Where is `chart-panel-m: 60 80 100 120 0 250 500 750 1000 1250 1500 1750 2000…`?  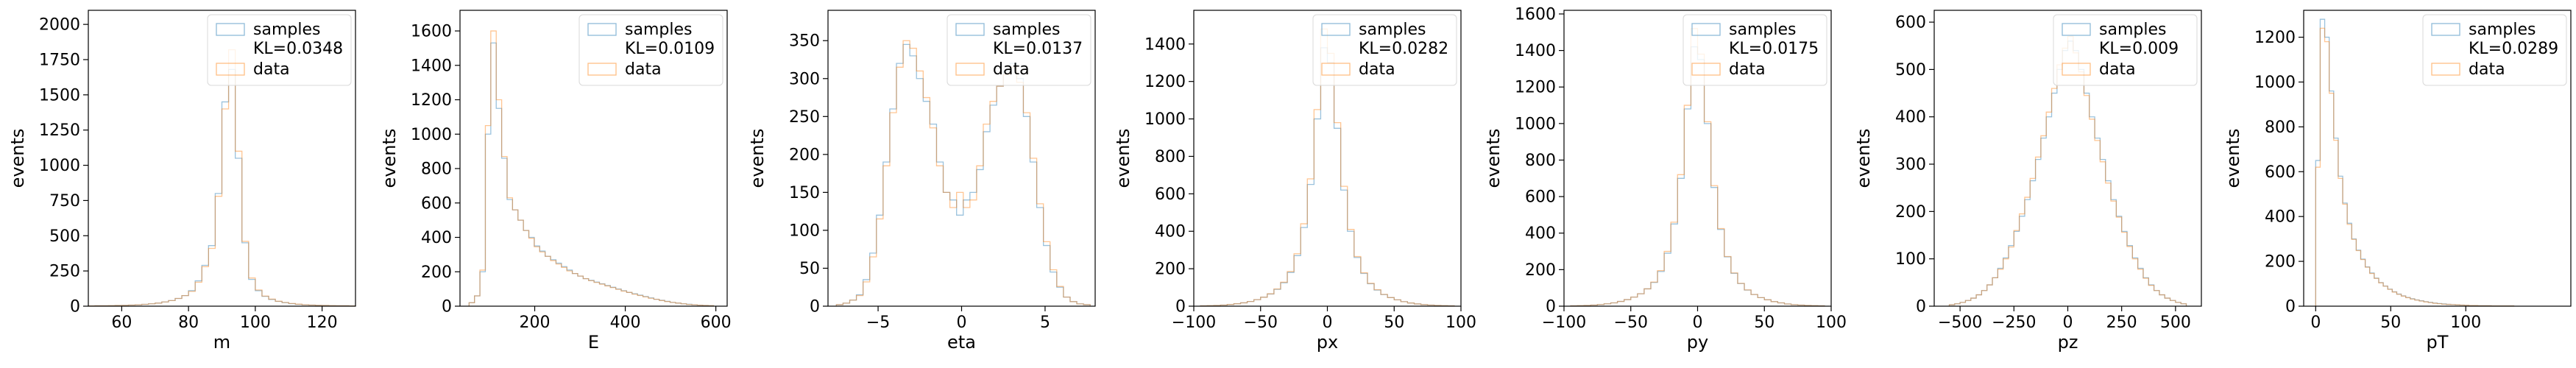 chart-panel-m: 60 80 100 120 0 250 500 750 1000 1250 1500 1750 2000… is located at coordinates (181, 181).